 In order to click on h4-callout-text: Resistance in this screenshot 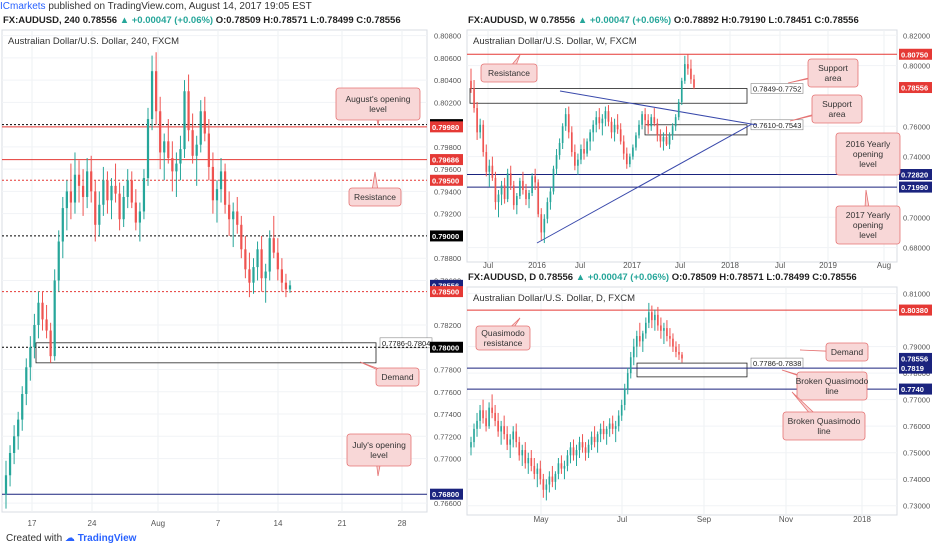, I will do `click(375, 197)`.